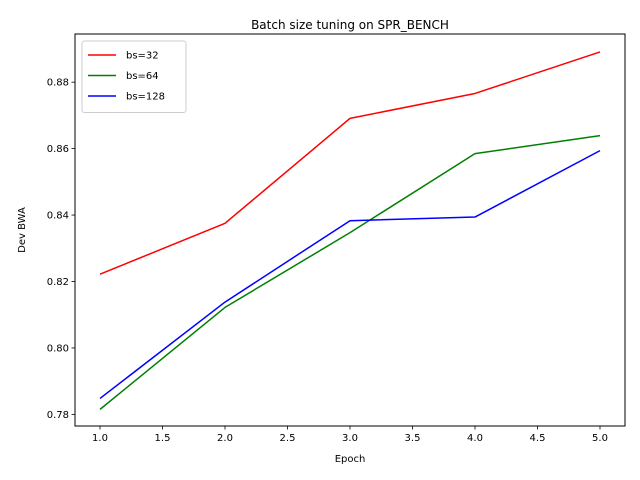 The width and height of the screenshot is (640, 480). I want to click on x-tick-label: 2.5, so click(288, 438).